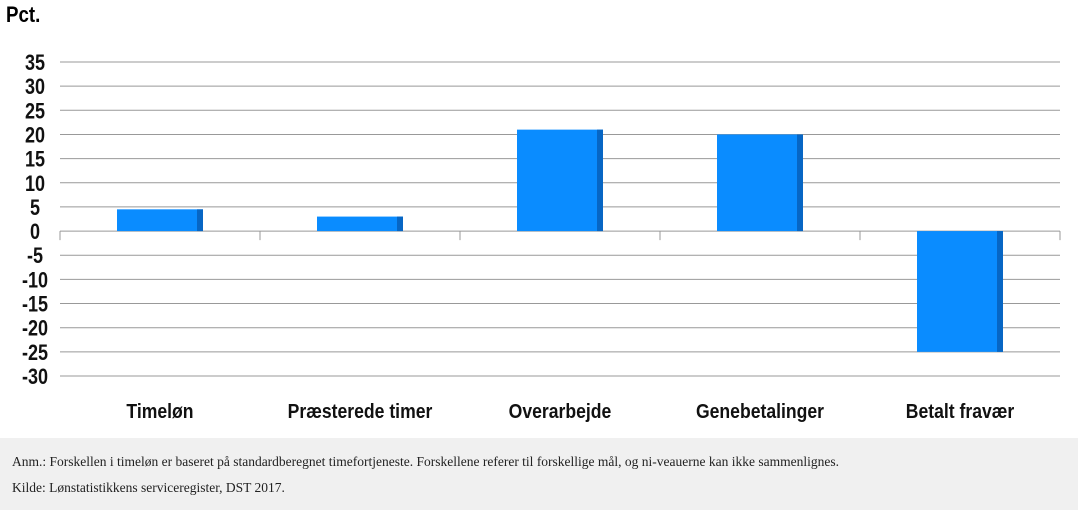  Describe the element at coordinates (23, 14) in the screenshot. I see `y-axis-unit-label: Pct.` at that location.